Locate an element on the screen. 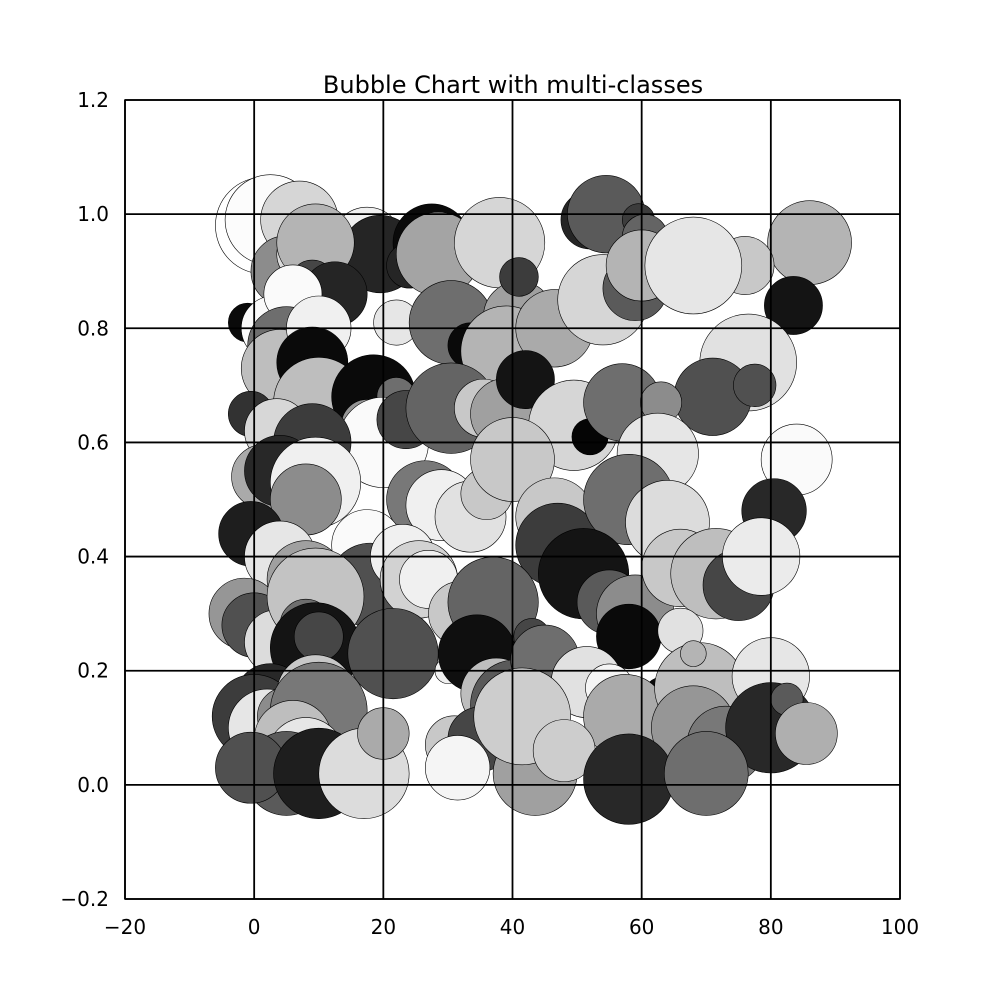  y-tick-label: 0.8 is located at coordinates (93, 328).